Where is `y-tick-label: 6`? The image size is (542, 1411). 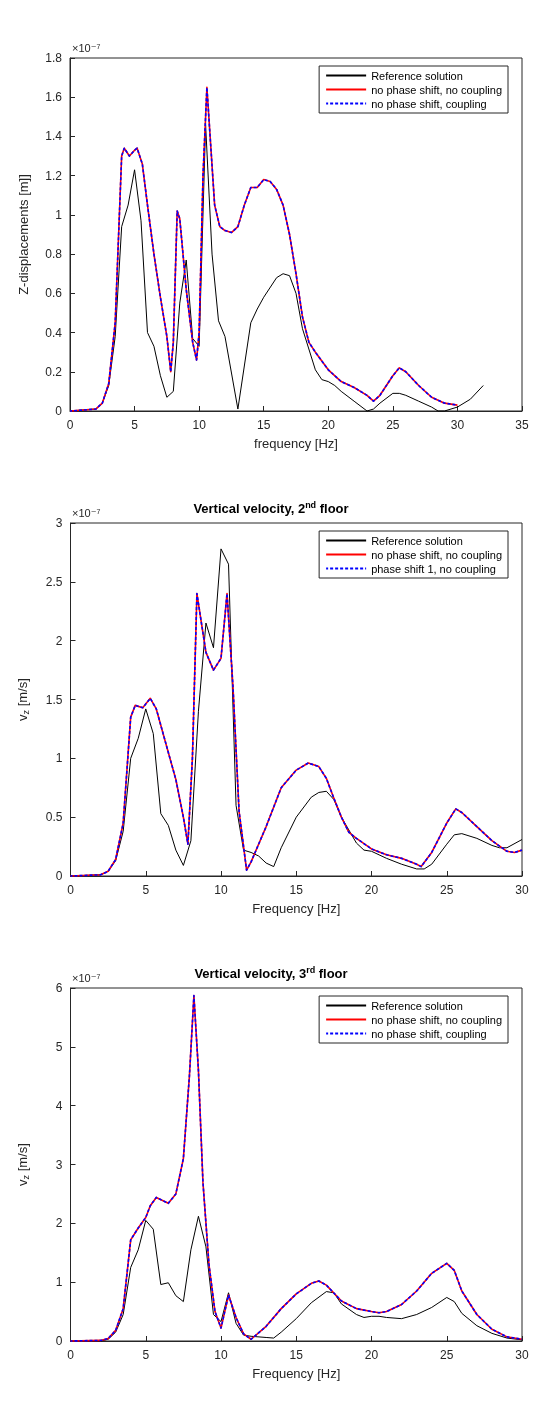 y-tick-label: 6 is located at coordinates (59, 988).